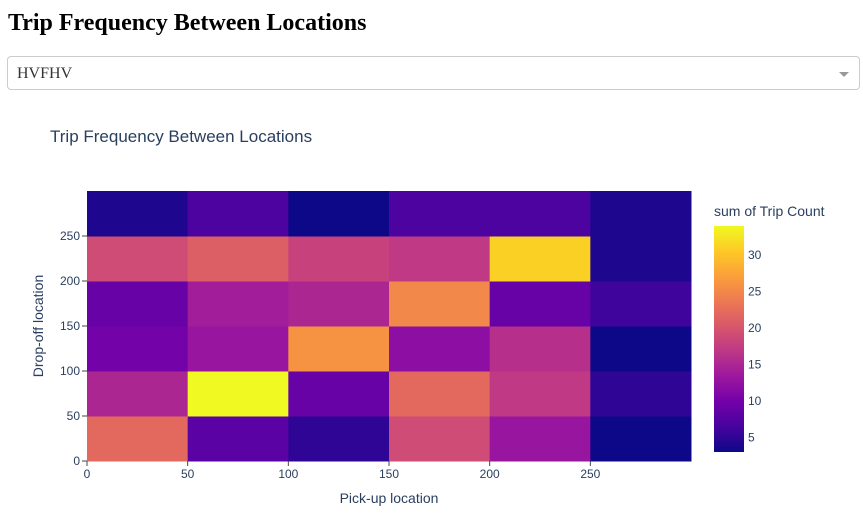 The height and width of the screenshot is (531, 863). What do you see at coordinates (76, 461) in the screenshot?
I see `y-tick-label: 0` at bounding box center [76, 461].